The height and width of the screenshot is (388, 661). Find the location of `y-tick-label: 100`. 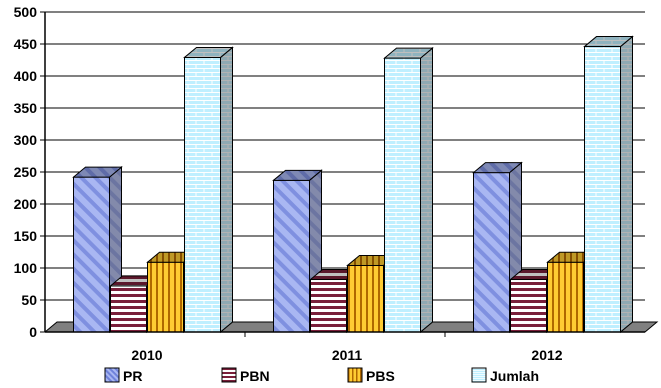

y-tick-label: 100 is located at coordinates (26, 268).